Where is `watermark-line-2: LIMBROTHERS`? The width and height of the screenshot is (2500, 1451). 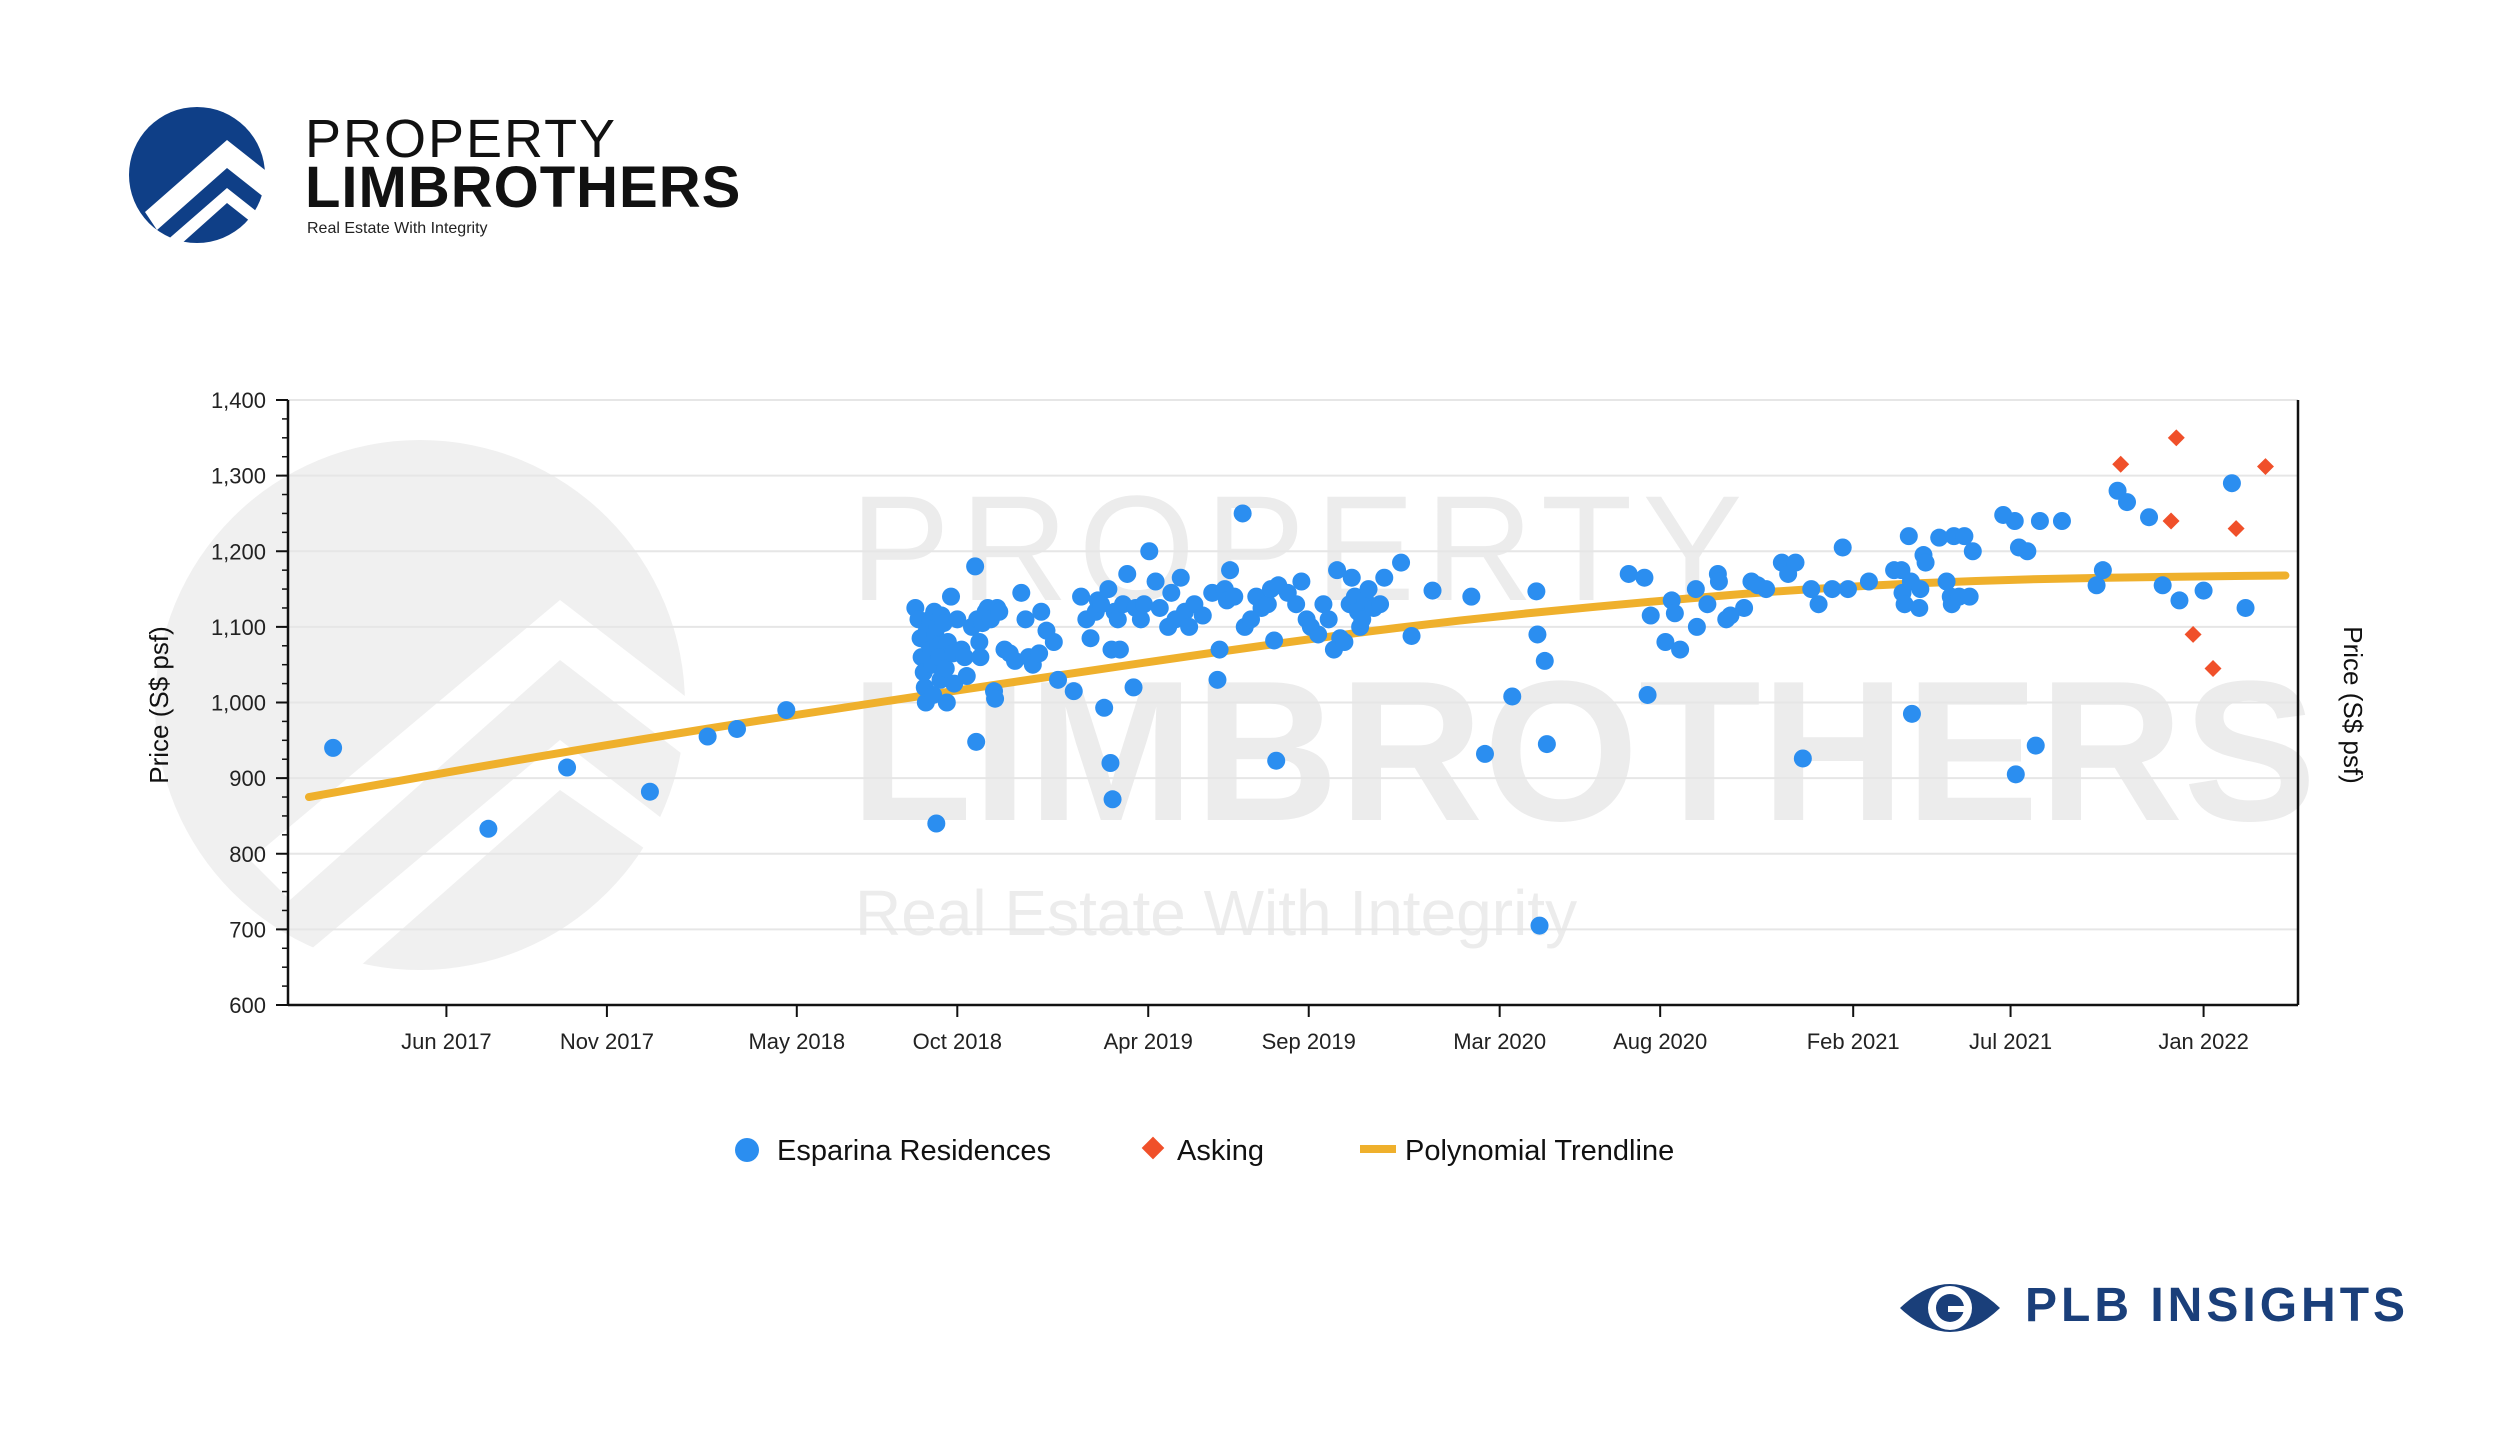
watermark-line-2: LIMBROTHERS is located at coordinates (1583, 751).